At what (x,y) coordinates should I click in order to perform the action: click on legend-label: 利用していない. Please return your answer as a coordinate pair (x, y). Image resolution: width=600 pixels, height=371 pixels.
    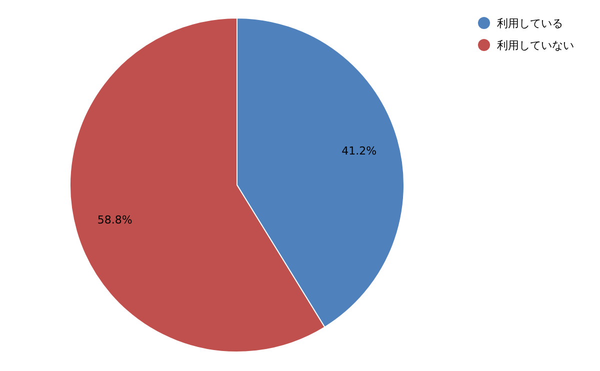
    Looking at the image, I should click on (535, 45).